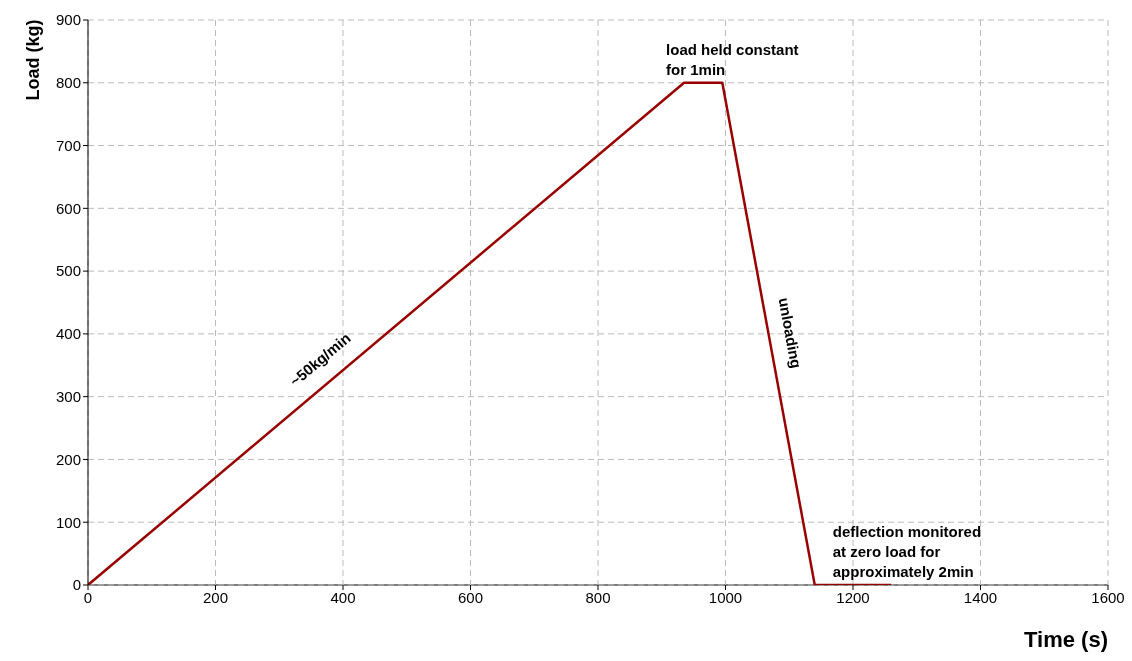  I want to click on y-tick-label: 400, so click(68, 334).